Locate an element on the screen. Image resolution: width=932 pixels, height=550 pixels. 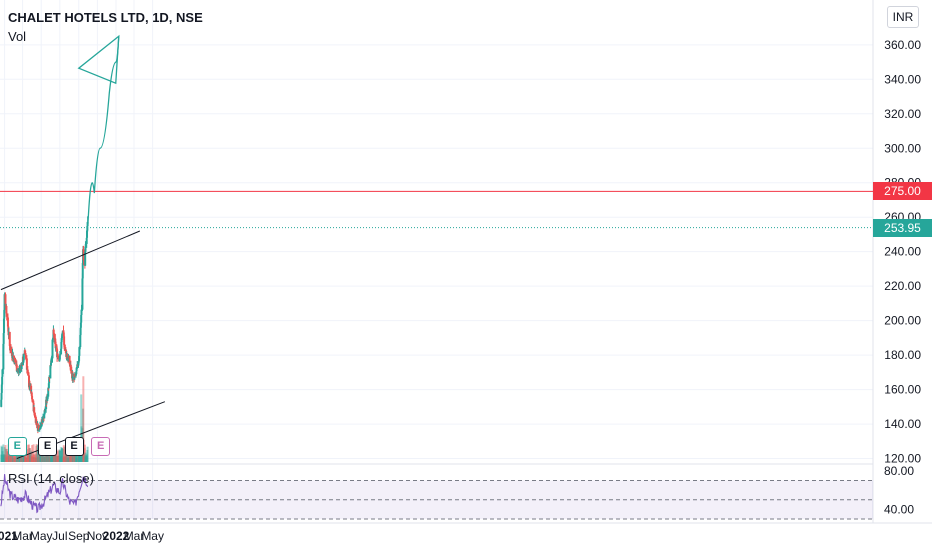
resistance-price-tag: 275.00 is located at coordinates (902, 191).